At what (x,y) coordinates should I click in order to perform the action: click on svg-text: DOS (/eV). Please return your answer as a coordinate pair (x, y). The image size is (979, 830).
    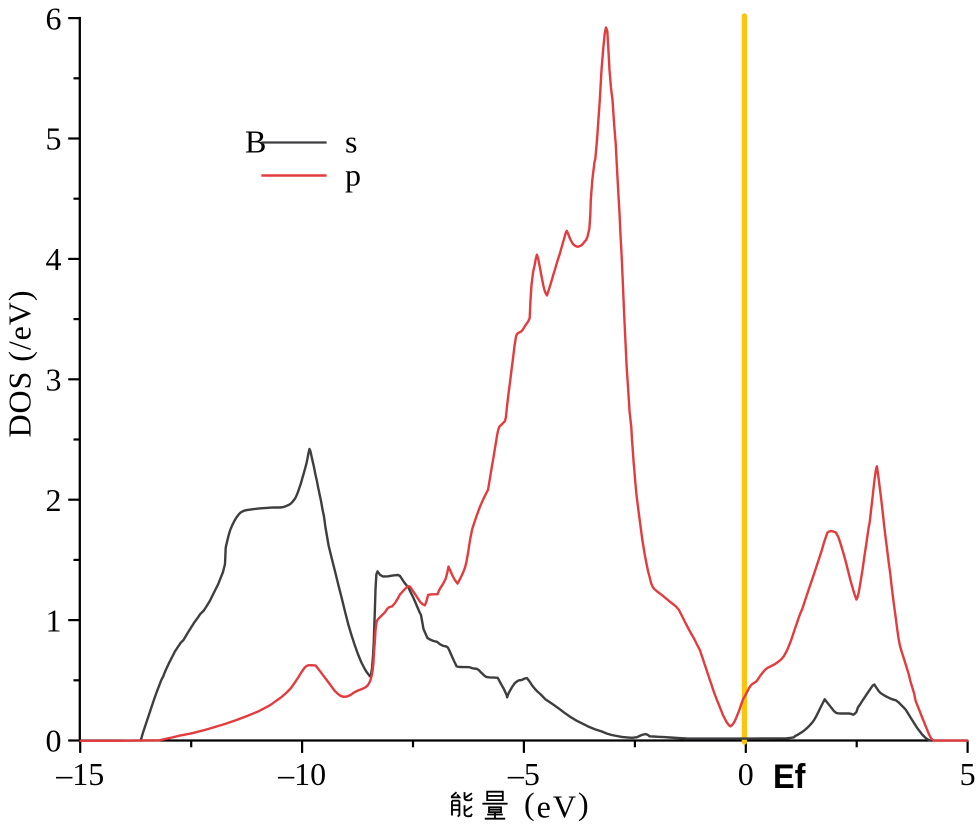
    Looking at the image, I should click on (20, 364).